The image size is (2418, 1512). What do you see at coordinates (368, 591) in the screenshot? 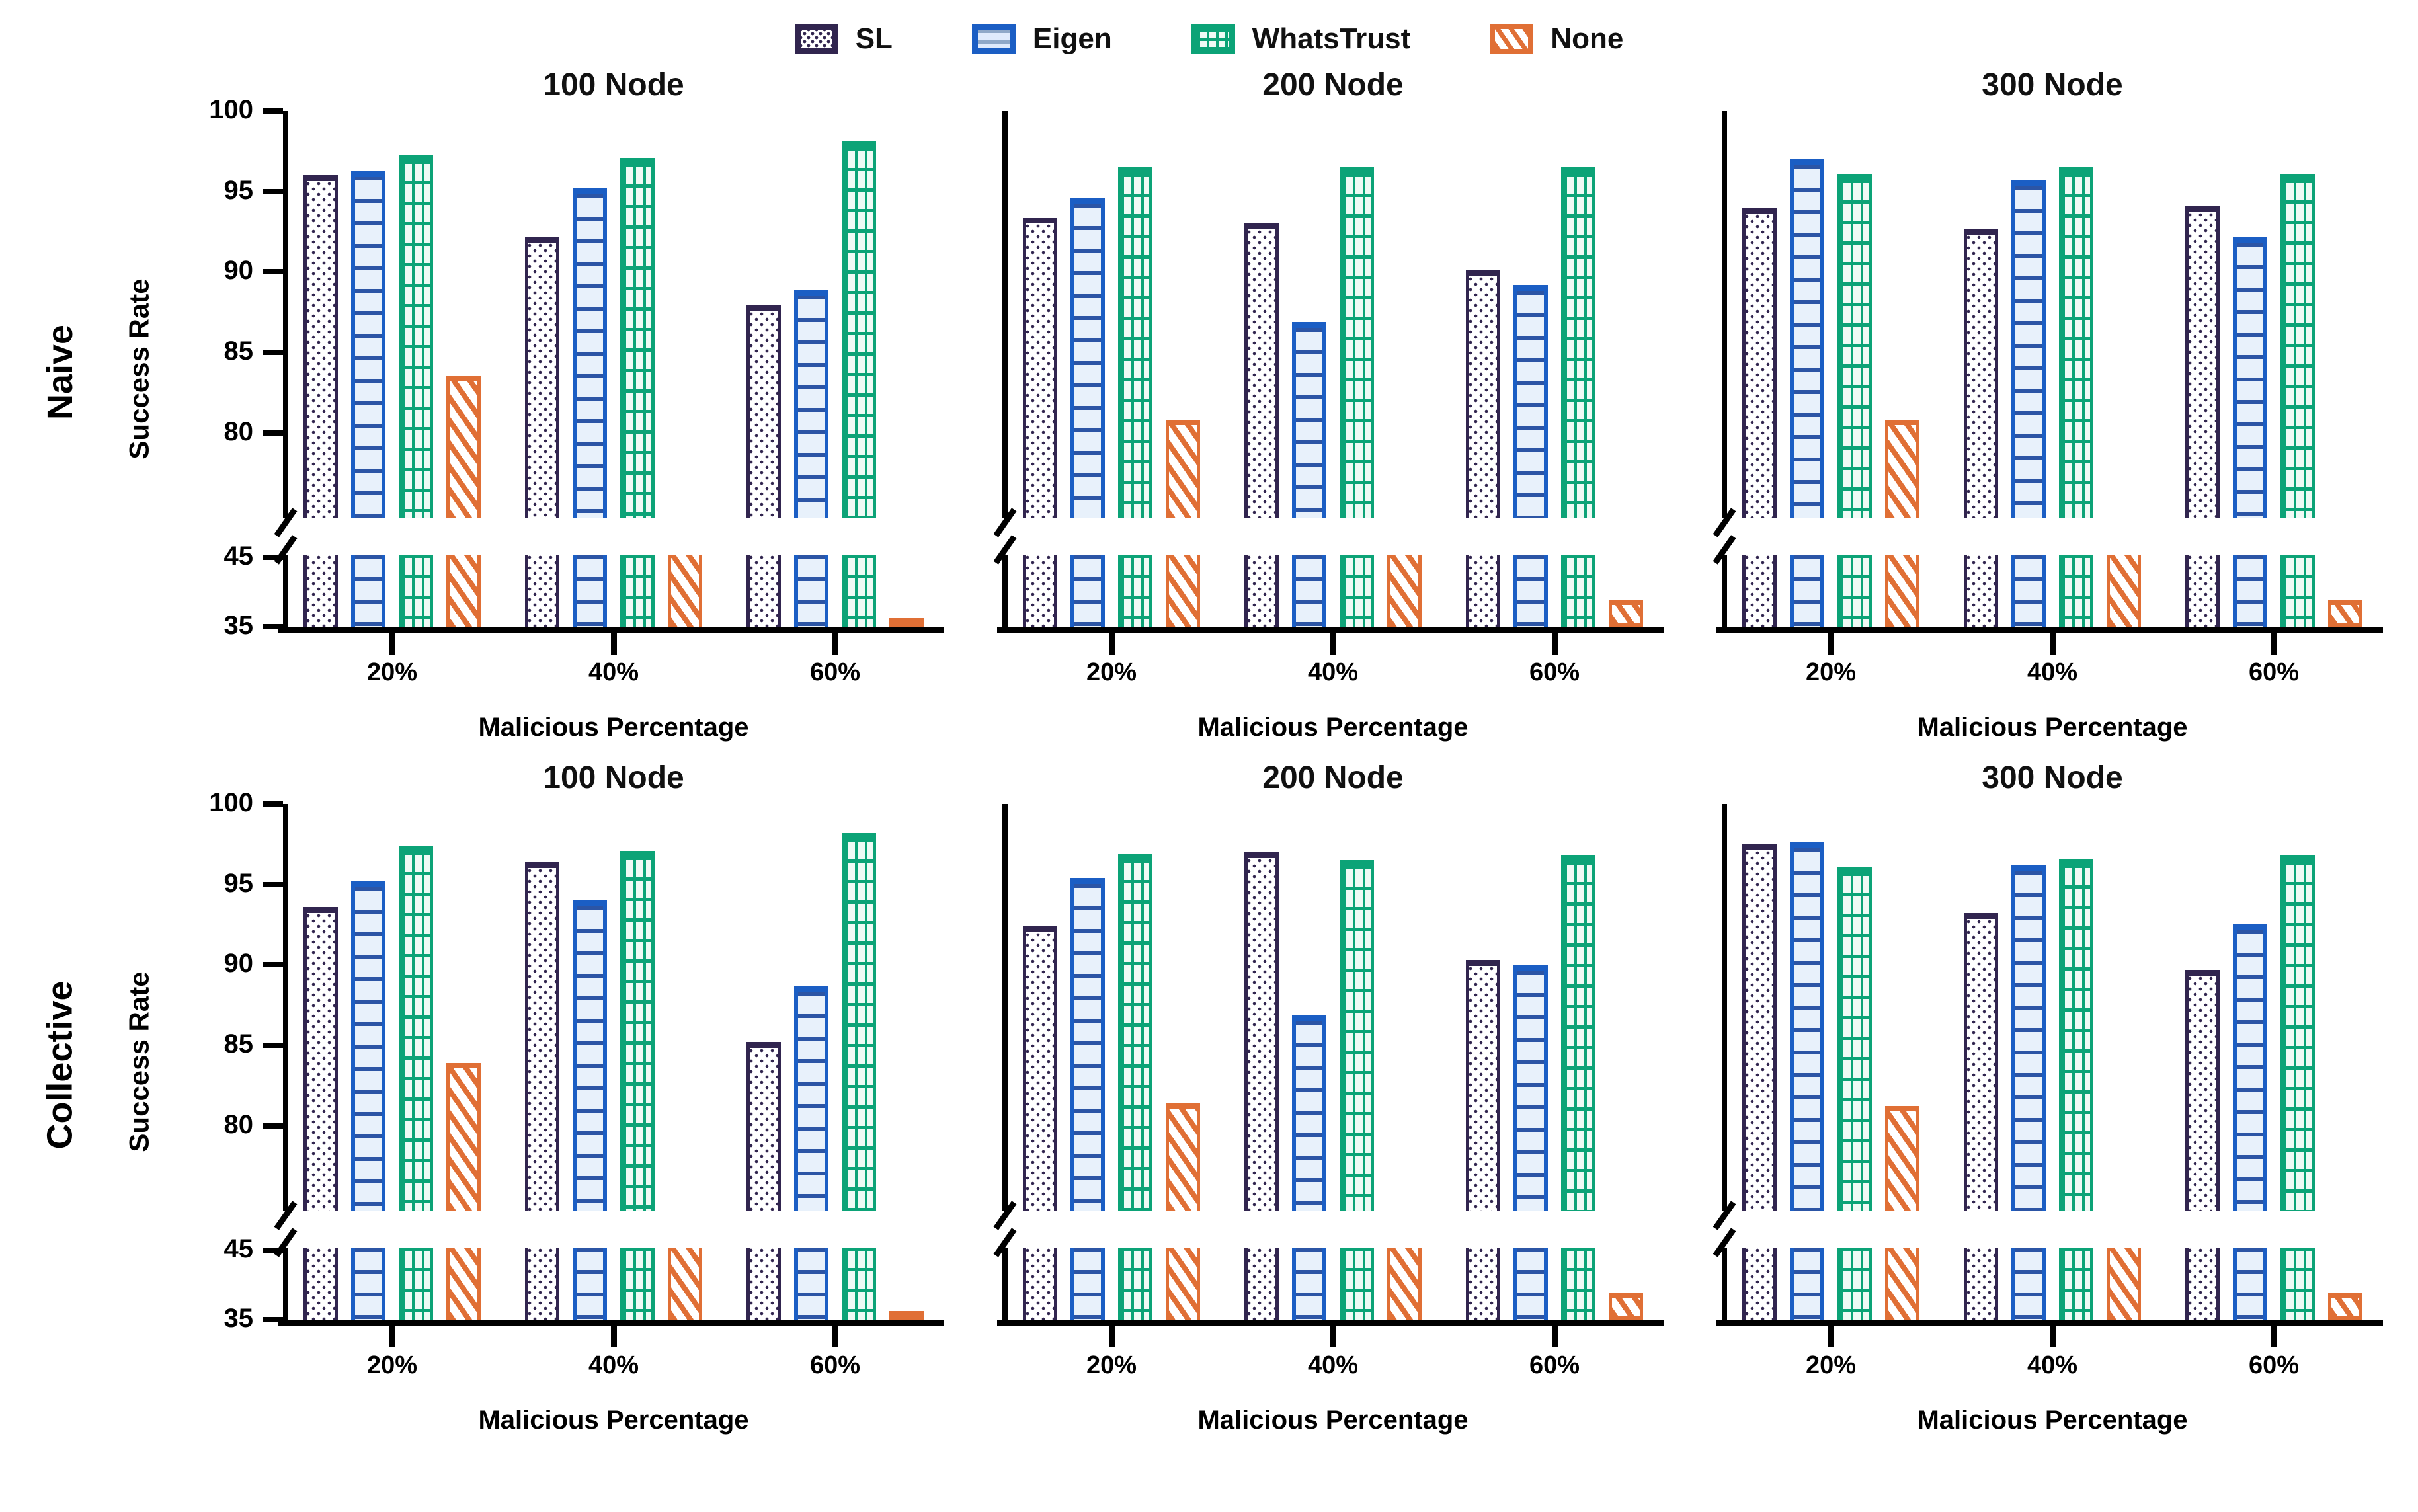
I see `bar-eigen-20pct-lower` at bounding box center [368, 591].